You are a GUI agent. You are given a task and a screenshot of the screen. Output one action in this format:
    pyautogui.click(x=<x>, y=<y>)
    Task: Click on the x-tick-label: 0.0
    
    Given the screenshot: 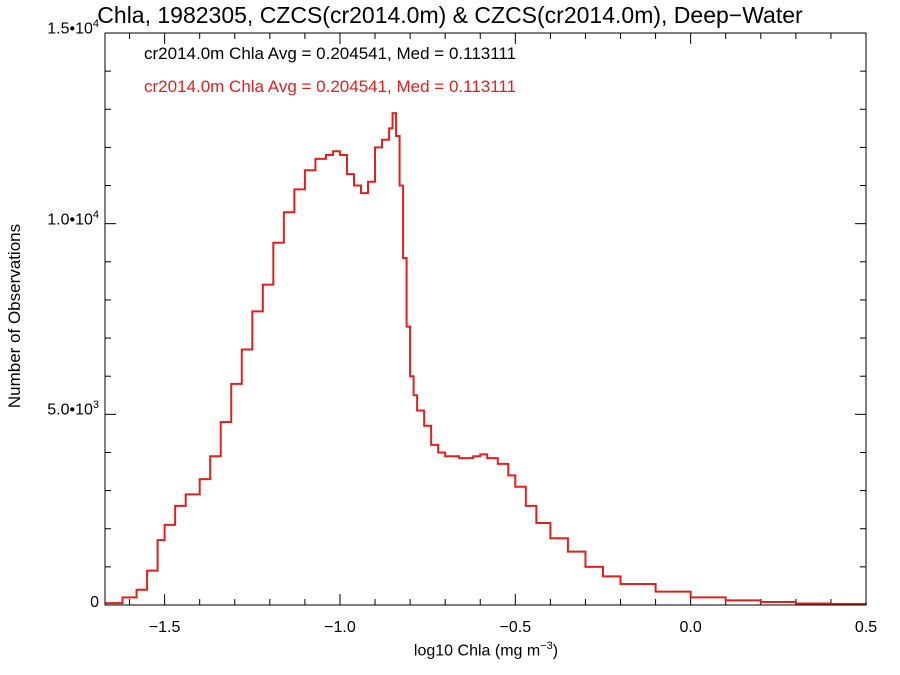 What is the action you would take?
    pyautogui.click(x=690, y=627)
    